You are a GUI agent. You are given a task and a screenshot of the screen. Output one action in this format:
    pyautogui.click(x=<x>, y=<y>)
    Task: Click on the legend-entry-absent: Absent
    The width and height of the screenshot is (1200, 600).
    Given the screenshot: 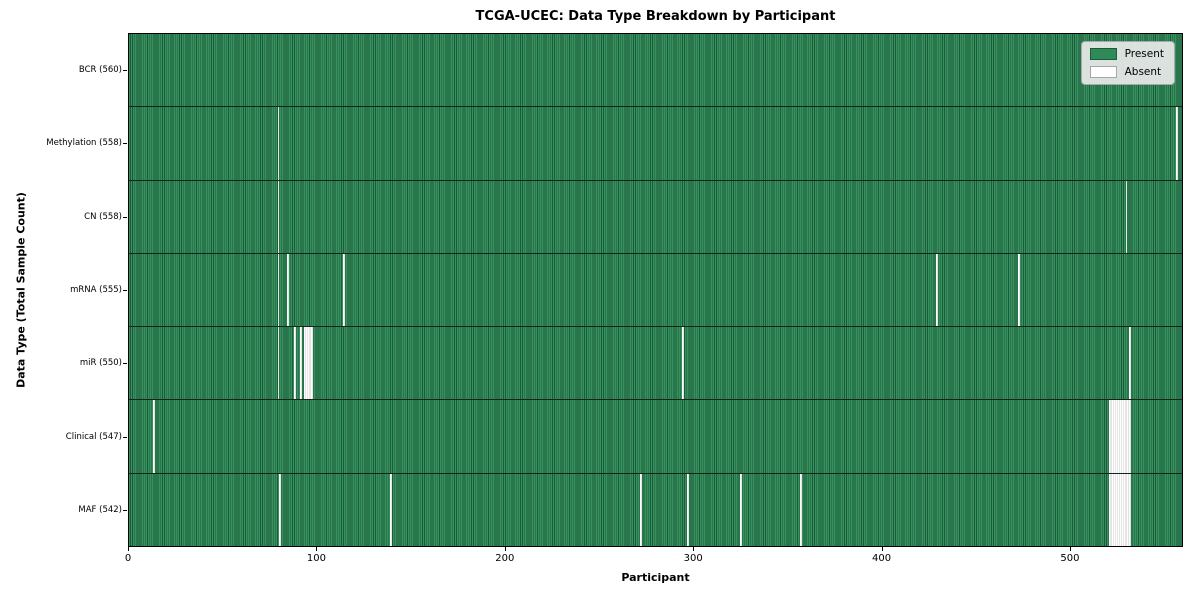 What is the action you would take?
    pyautogui.click(x=1126, y=72)
    